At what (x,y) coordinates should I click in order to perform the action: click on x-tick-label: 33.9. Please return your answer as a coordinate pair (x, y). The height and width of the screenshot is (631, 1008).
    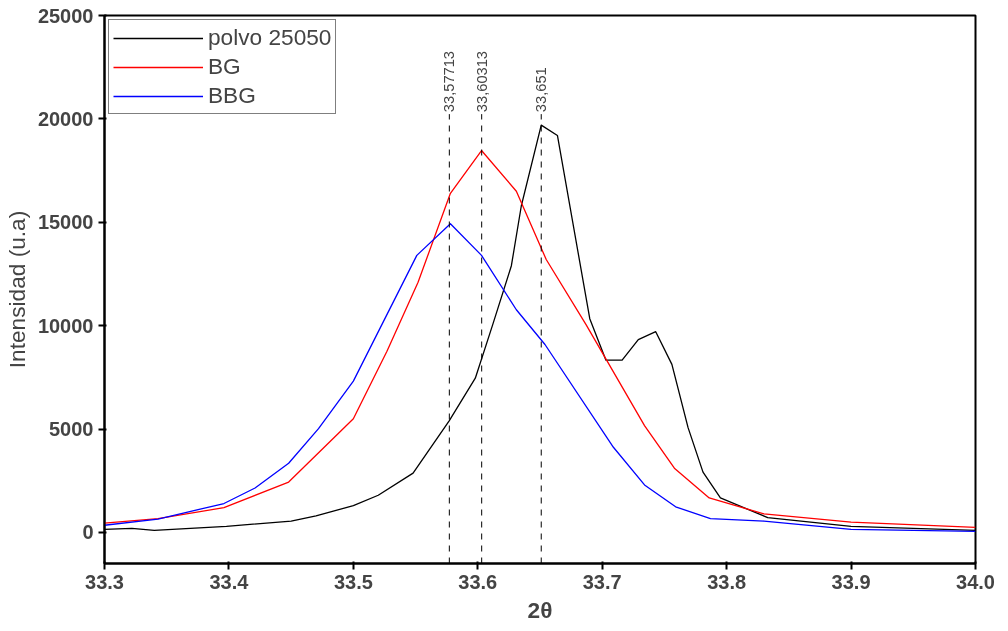
    Looking at the image, I should click on (851, 581).